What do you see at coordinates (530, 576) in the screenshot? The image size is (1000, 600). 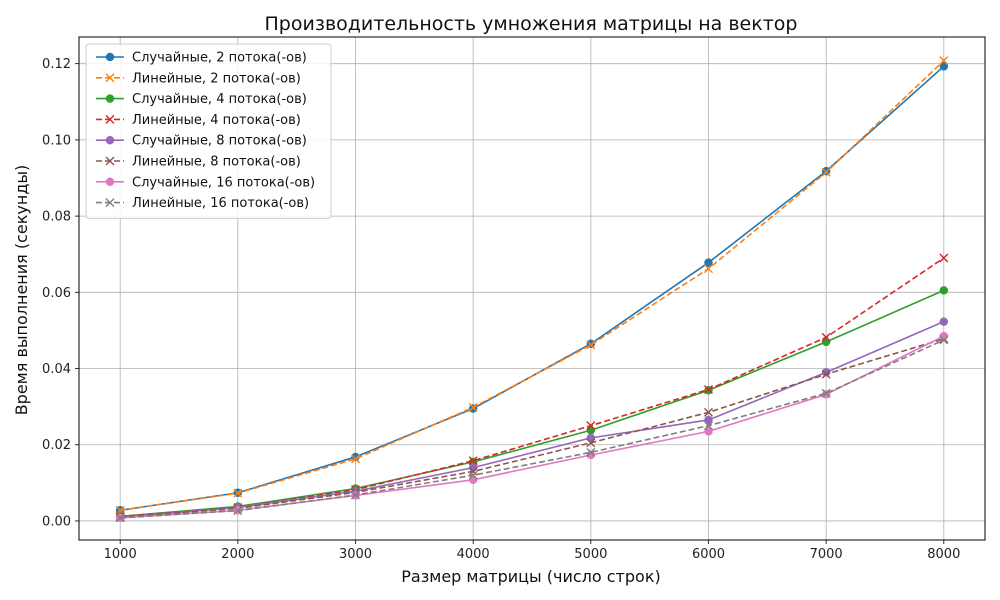 I see `x-axis-title: Размер матрицы (число строк)` at bounding box center [530, 576].